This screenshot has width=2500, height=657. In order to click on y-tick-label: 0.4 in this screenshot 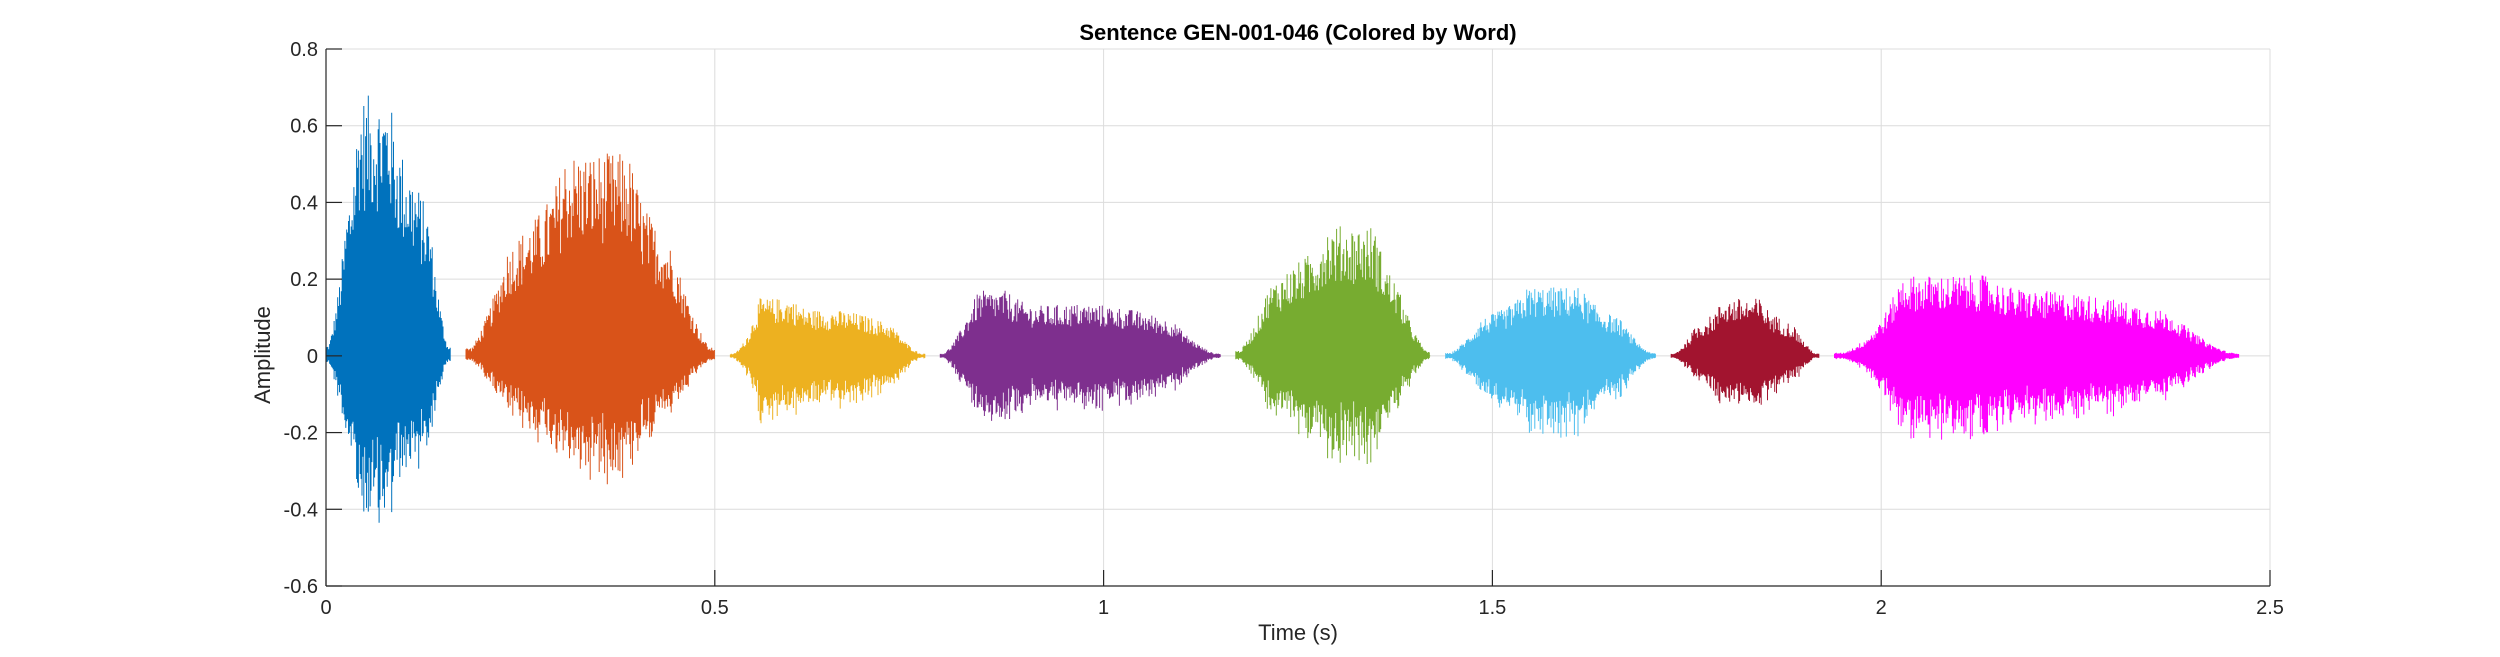, I will do `click(304, 203)`.